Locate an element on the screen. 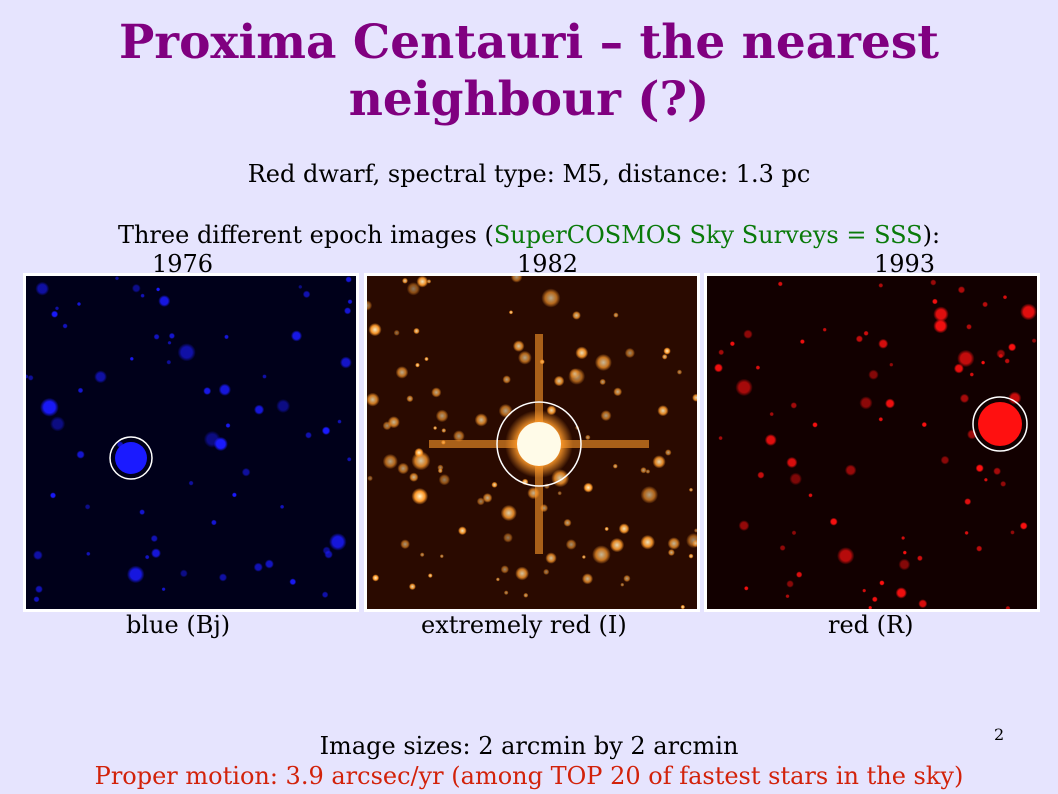 This screenshot has width=1058, height=794. red-epoch-image is located at coordinates (872, 442).